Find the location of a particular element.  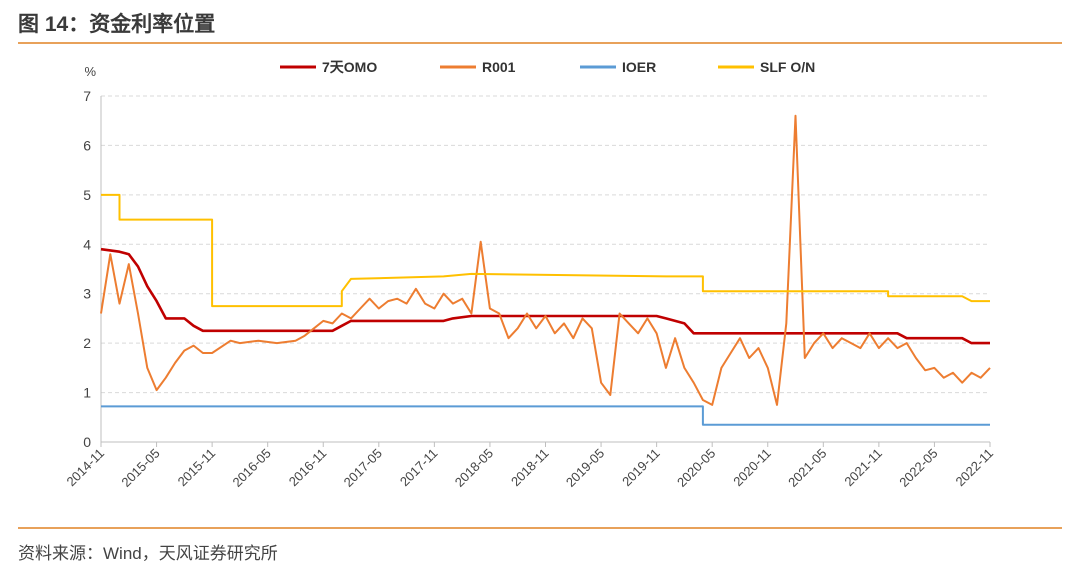

x-tick-label: 2015-11 is located at coordinates (197, 468).